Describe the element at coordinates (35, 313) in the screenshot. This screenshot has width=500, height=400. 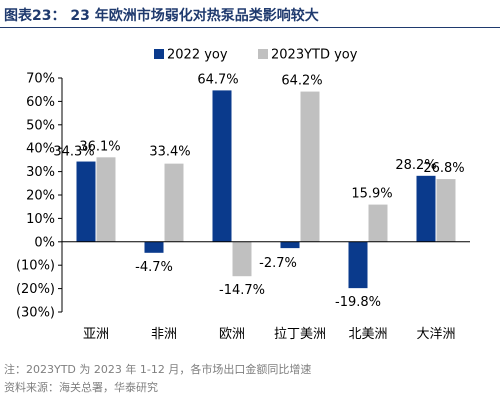
I see `y-tick-label: (30%)` at that location.